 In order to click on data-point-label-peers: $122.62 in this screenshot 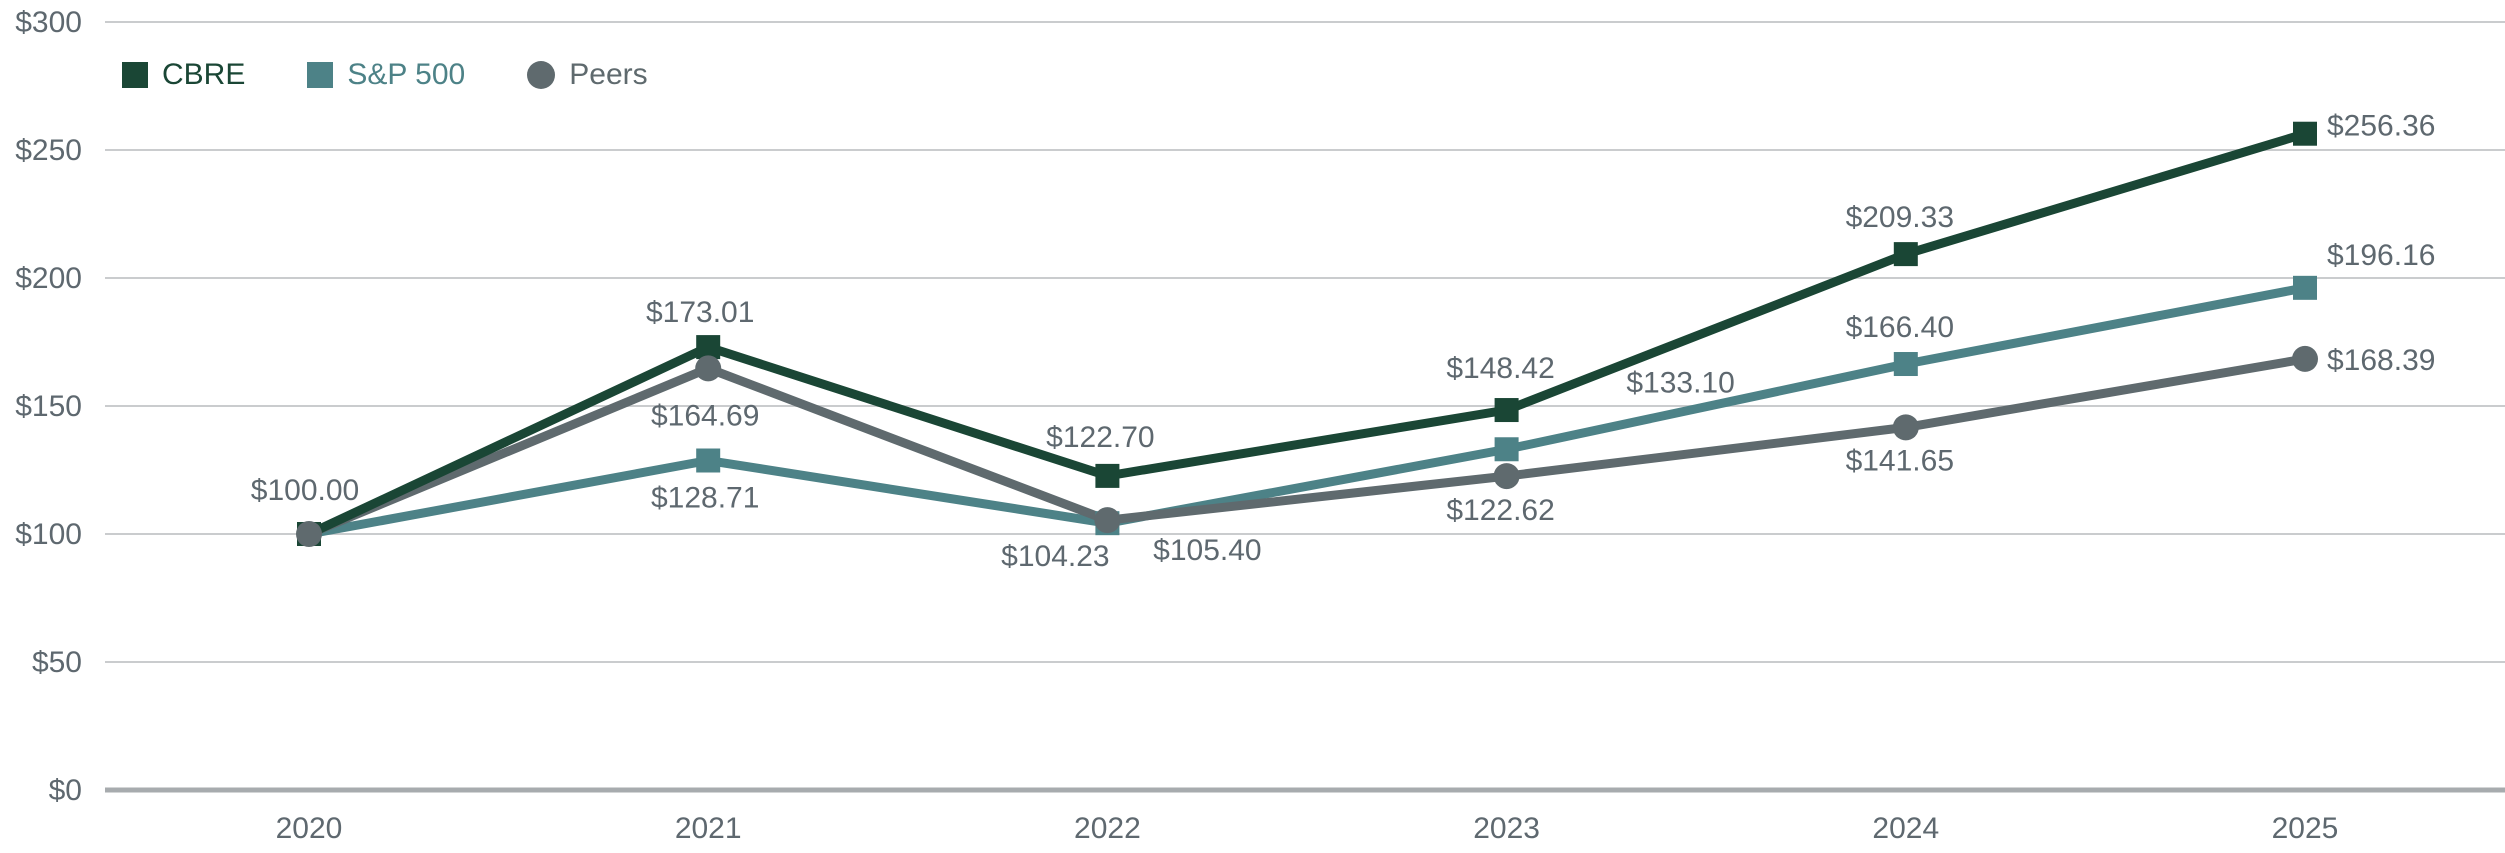, I will do `click(1500, 510)`.